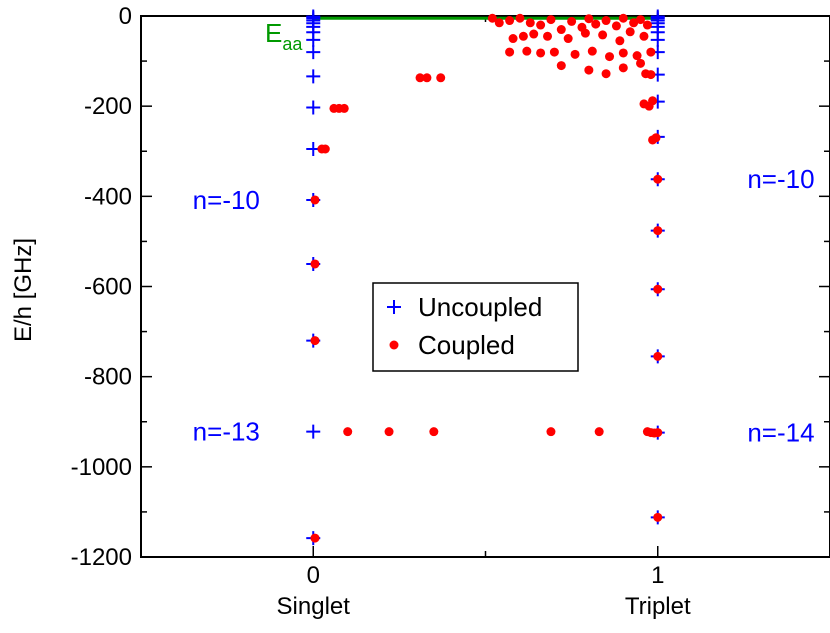  Describe the element at coordinates (313, 575) in the screenshot. I see `x-tick-label: 0` at that location.